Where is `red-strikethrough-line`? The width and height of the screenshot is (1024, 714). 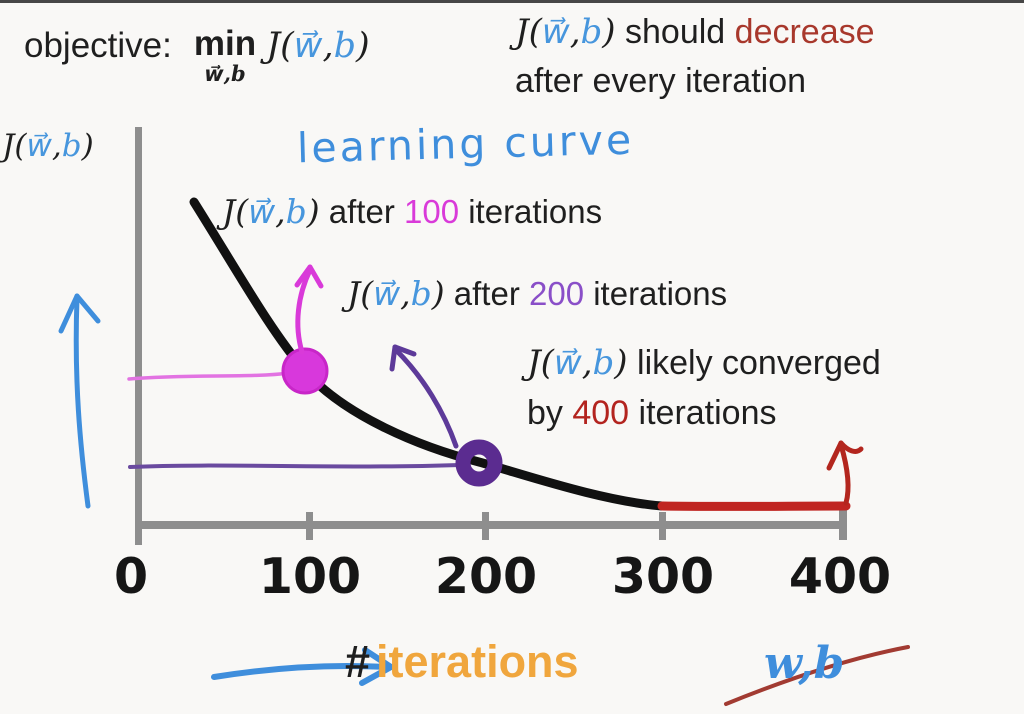 red-strikethrough-line is located at coordinates (817, 675).